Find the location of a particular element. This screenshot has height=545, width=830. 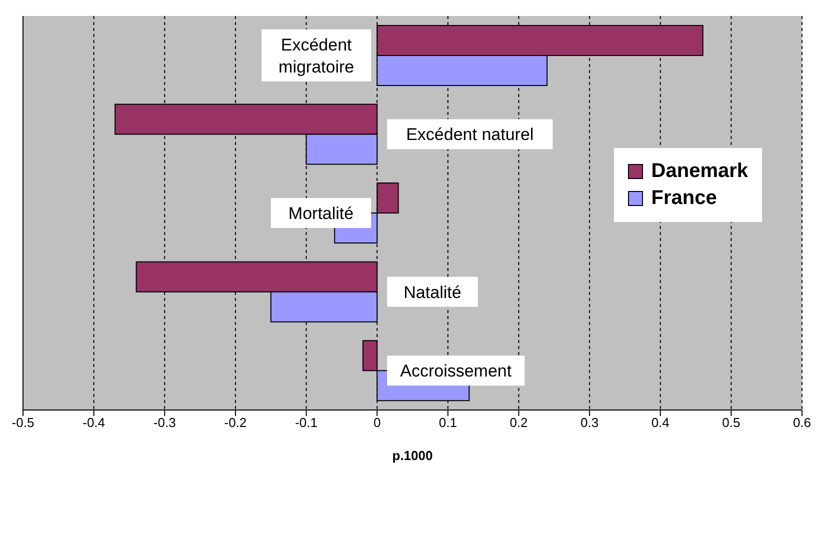

x-tick-label: 0.1 is located at coordinates (447, 422).